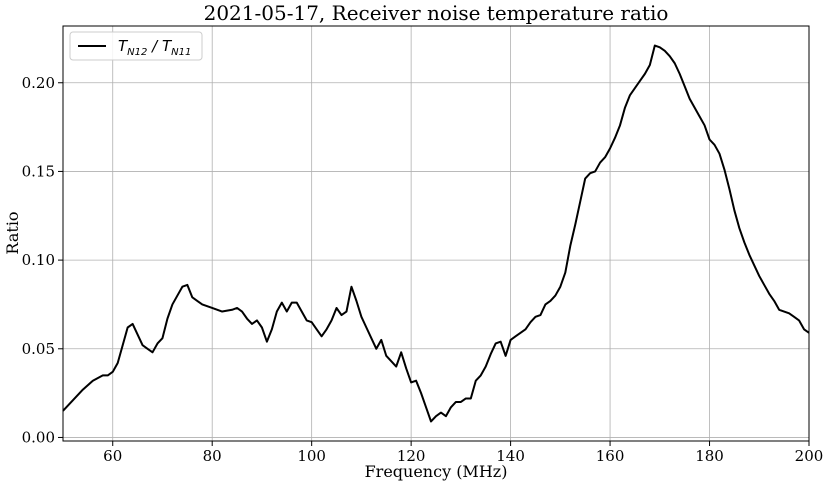  What do you see at coordinates (12, 232) in the screenshot?
I see `y-axis-label: Ratio` at bounding box center [12, 232].